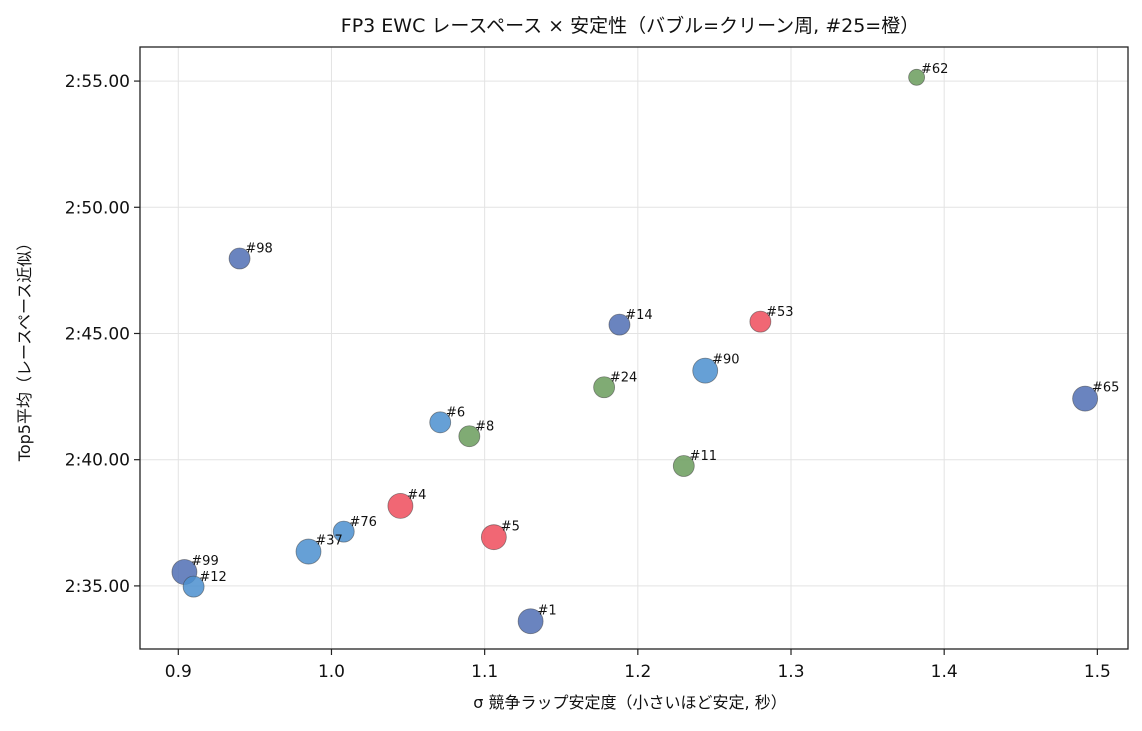 Image resolution: width=1142 pixels, height=731 pixels. What do you see at coordinates (484, 672) in the screenshot?
I see `x-tick-label: 1.1` at bounding box center [484, 672].